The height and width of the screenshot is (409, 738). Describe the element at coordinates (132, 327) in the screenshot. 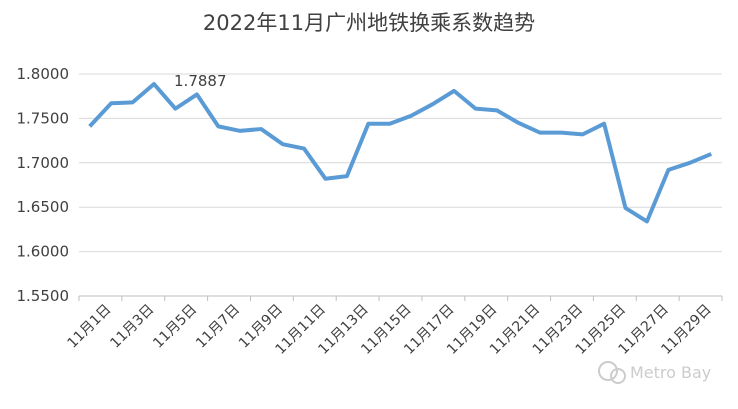

I see `x-tick-label: 11月3日` at that location.